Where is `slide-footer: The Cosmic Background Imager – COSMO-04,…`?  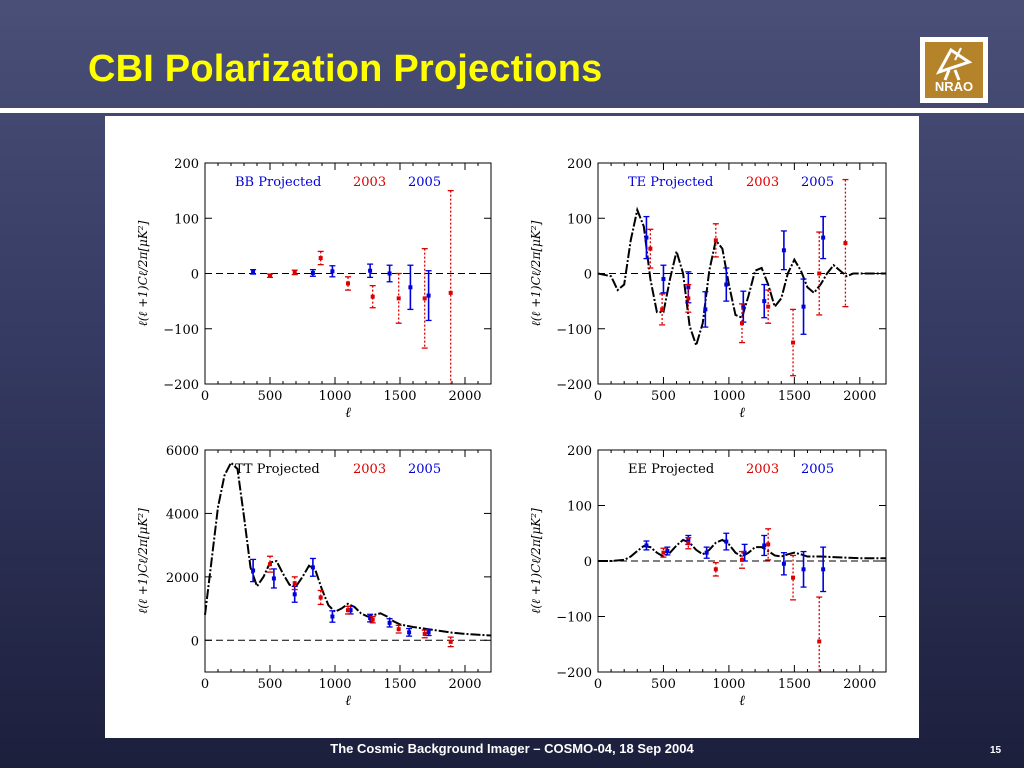 slide-footer: The Cosmic Background Imager – COSMO-04,… is located at coordinates (512, 748).